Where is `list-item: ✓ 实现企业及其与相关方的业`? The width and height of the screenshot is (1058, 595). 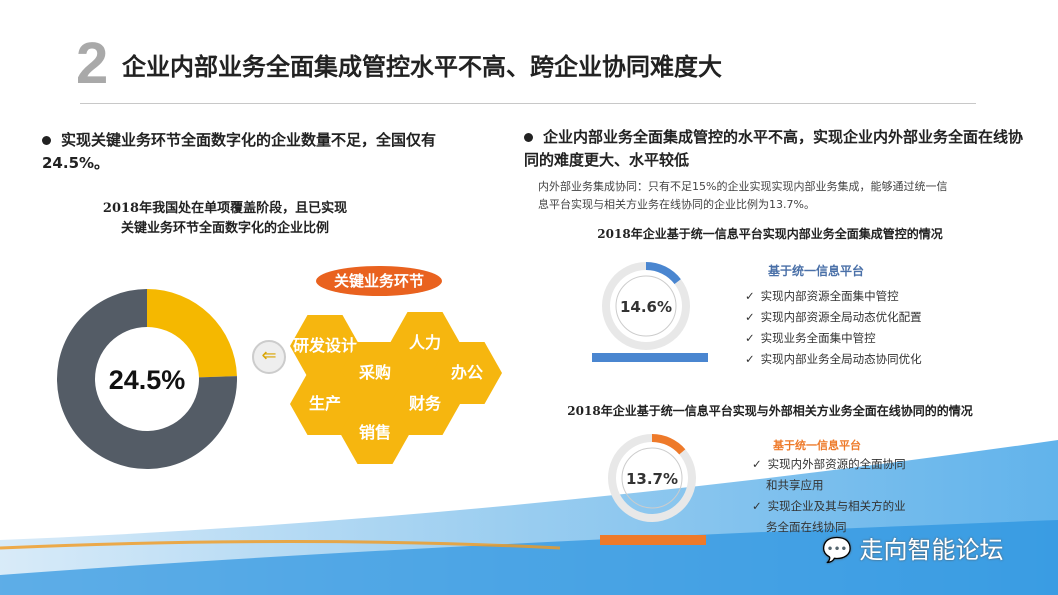
list-item: ✓ 实现企业及其与相关方的业 is located at coordinates (829, 506).